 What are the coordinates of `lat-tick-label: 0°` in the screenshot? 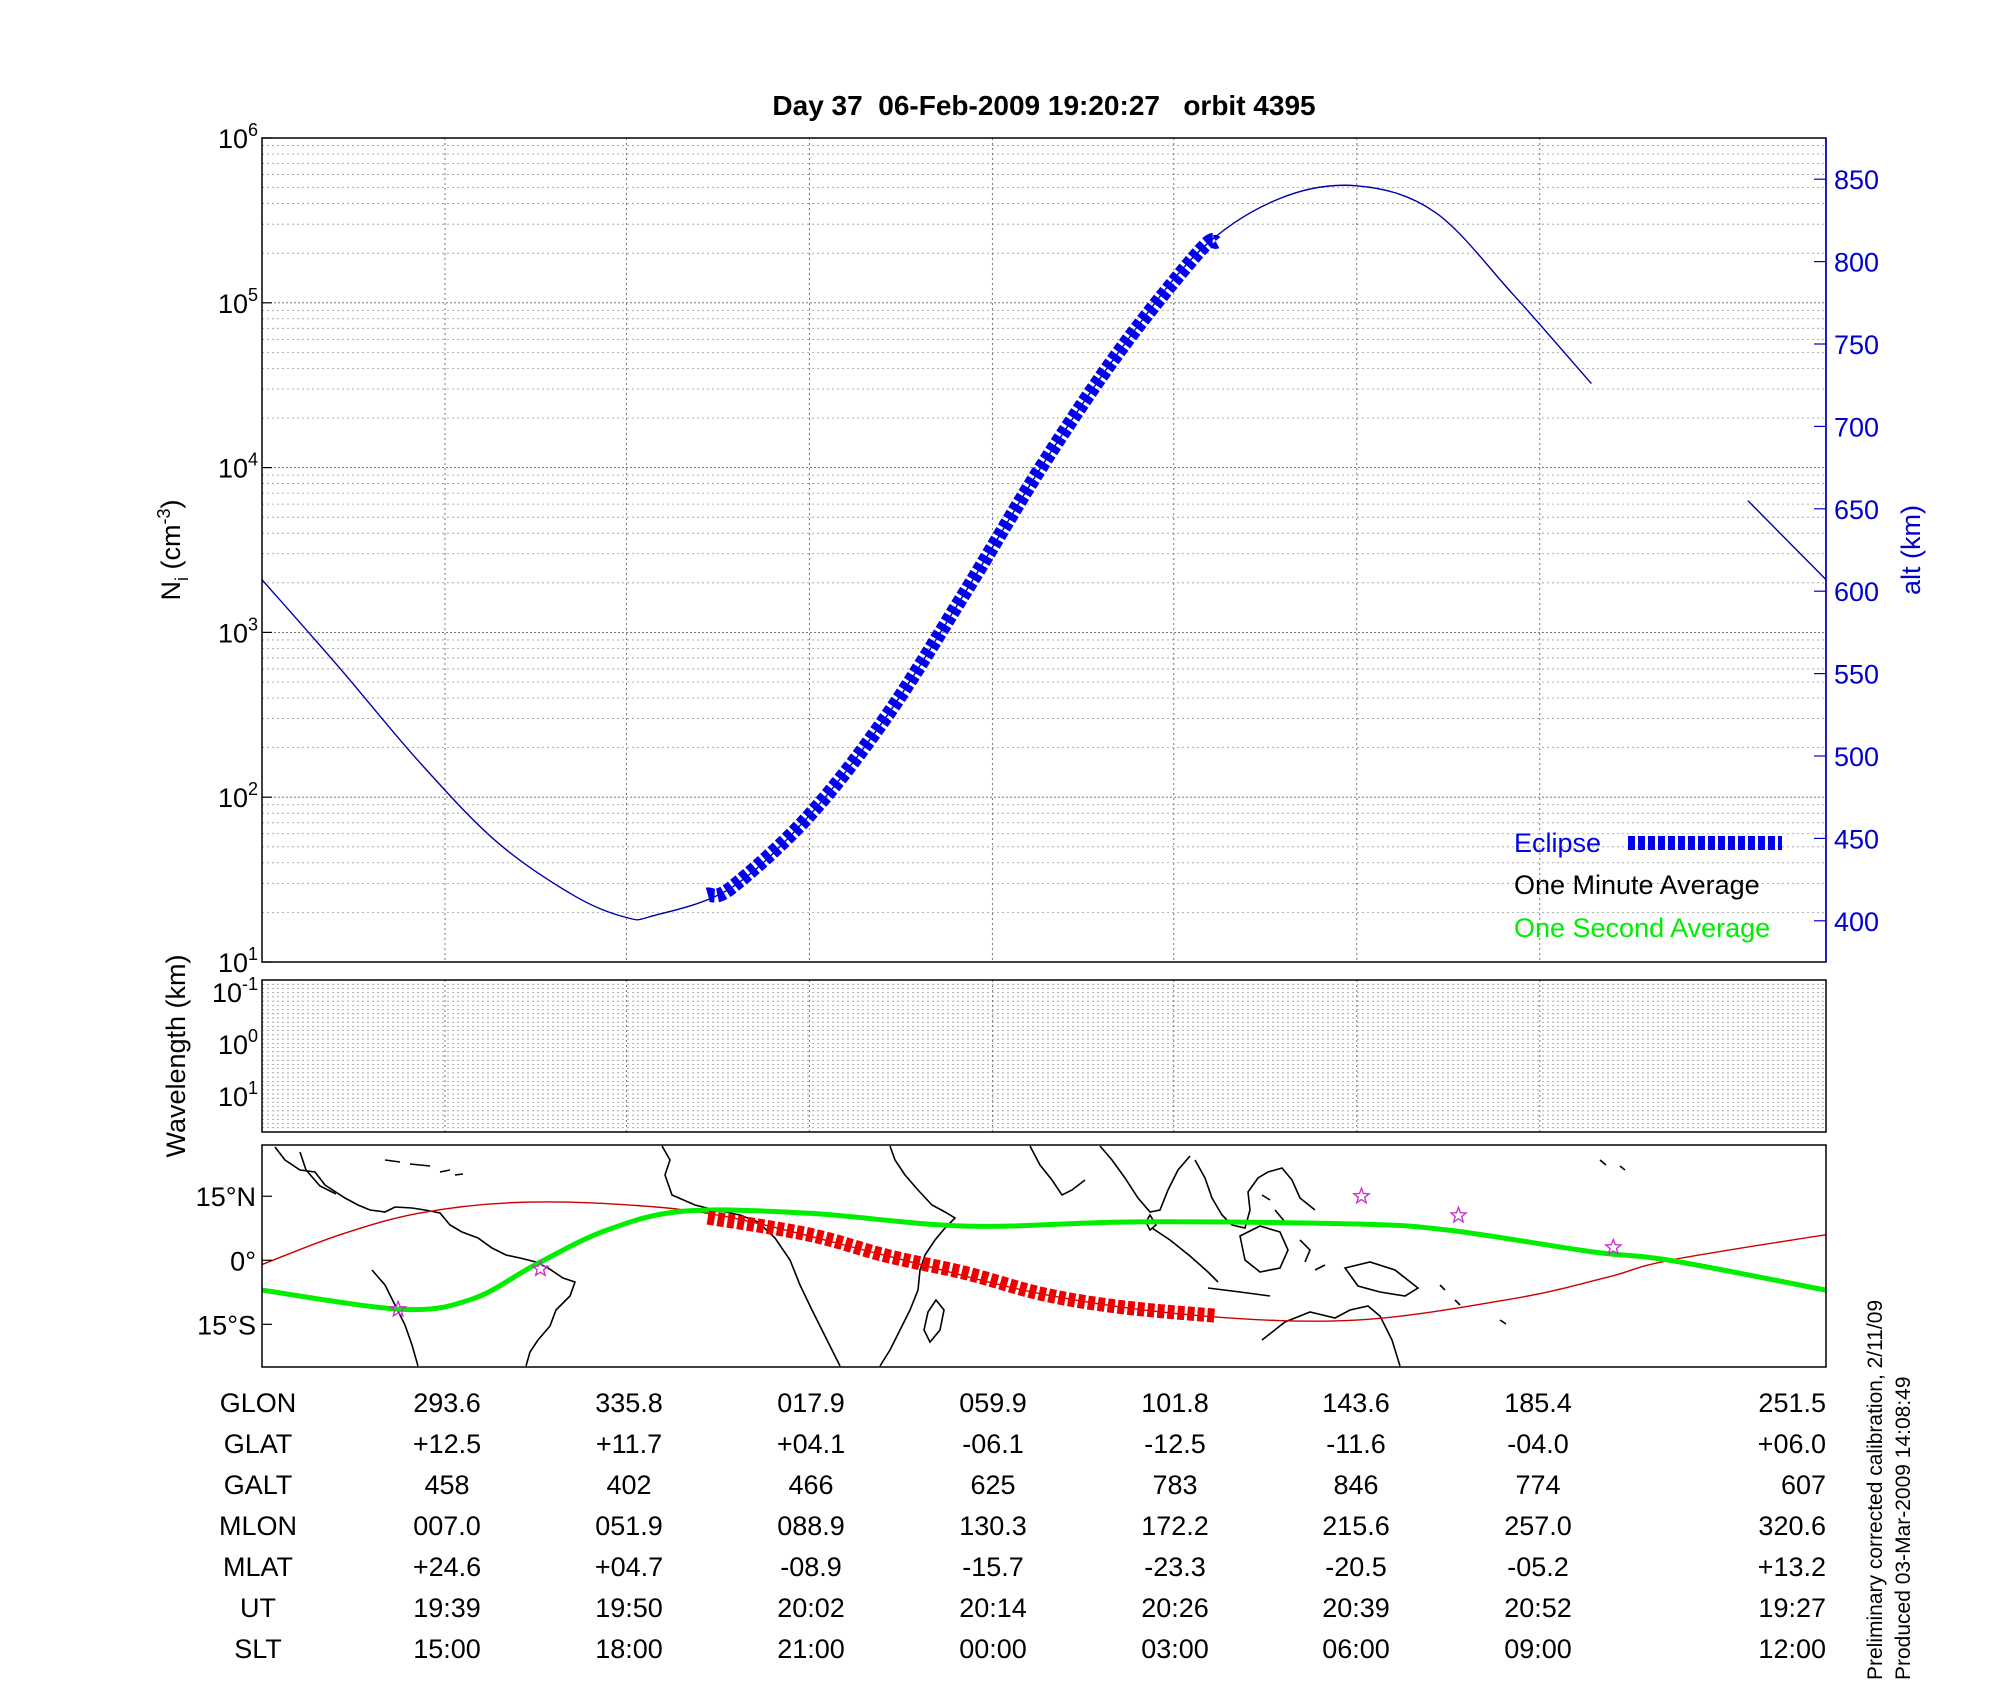 It's located at (243, 1261).